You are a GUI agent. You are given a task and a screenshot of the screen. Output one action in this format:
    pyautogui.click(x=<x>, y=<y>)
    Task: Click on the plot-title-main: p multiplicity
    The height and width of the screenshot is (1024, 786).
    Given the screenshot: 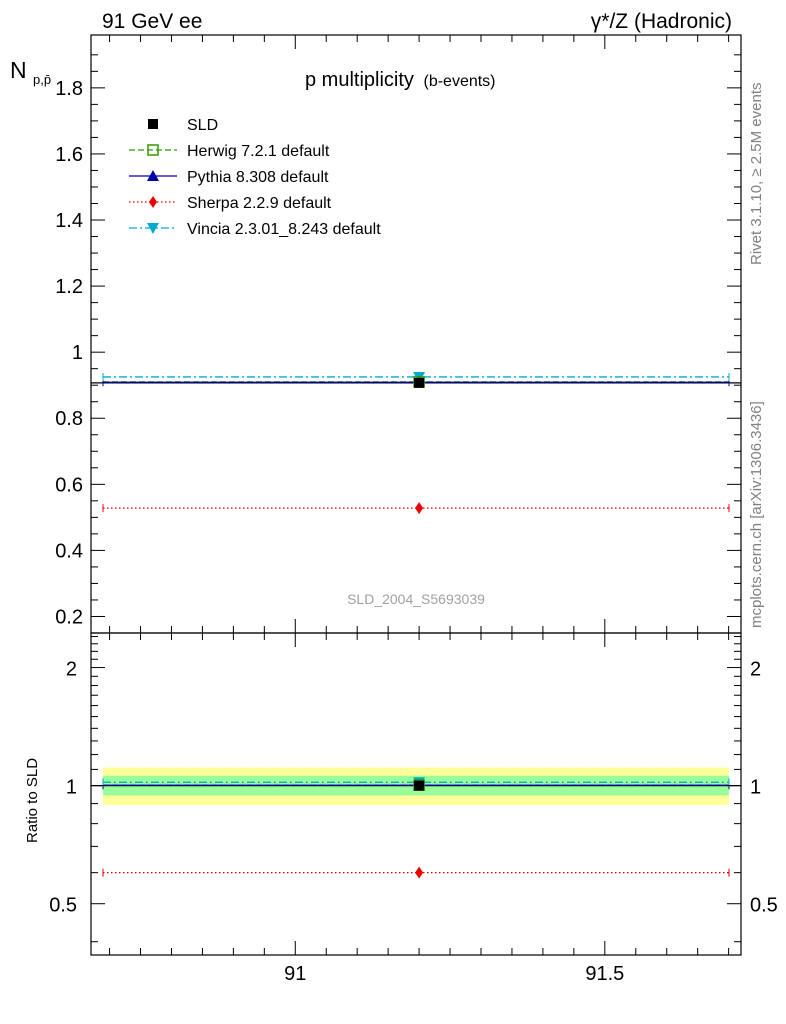 What is the action you would take?
    pyautogui.click(x=359, y=80)
    